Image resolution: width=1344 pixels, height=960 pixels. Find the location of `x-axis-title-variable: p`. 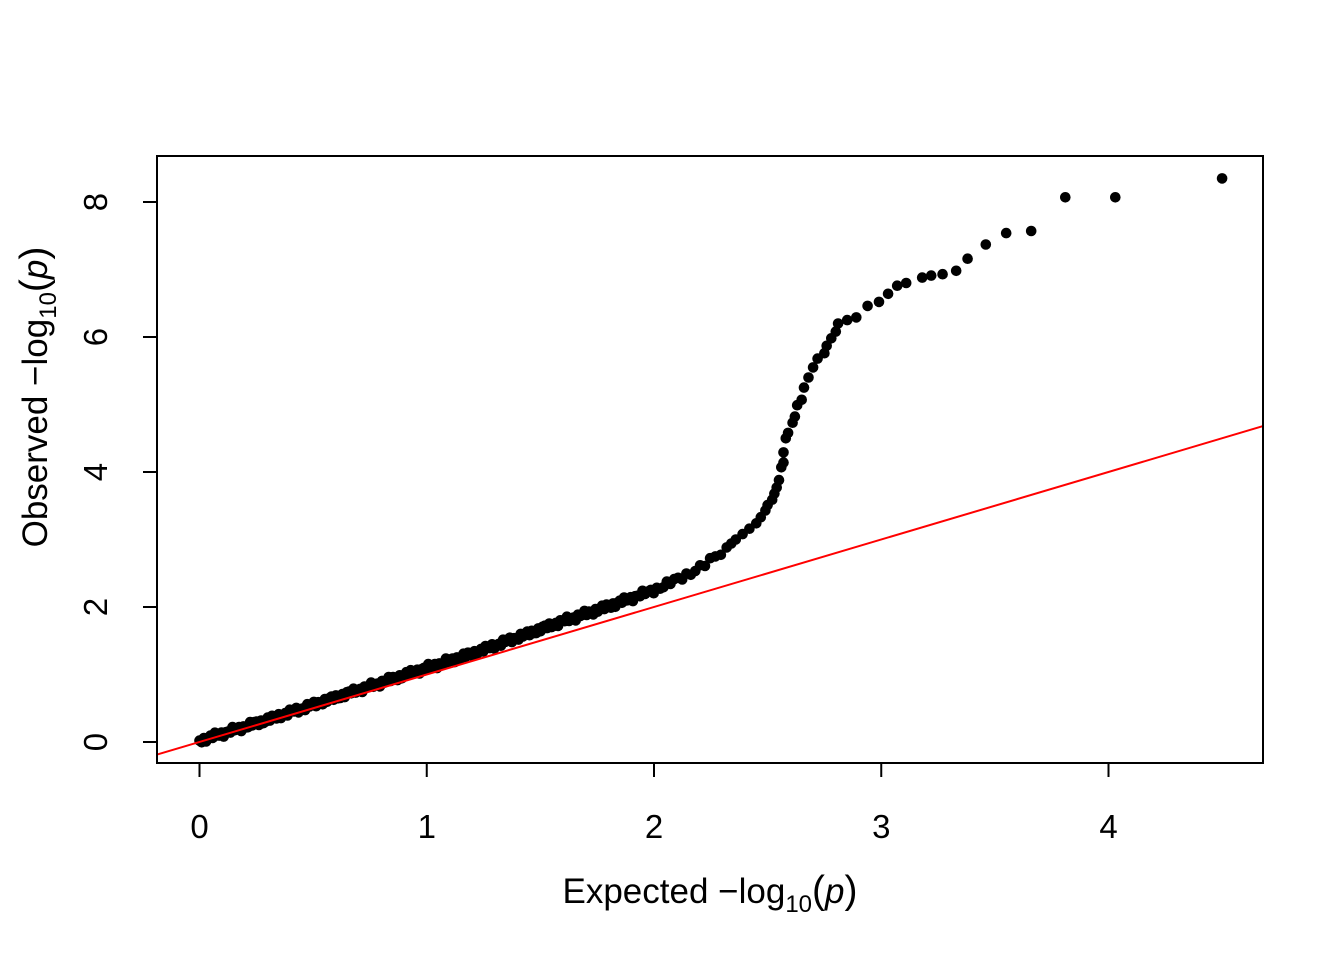

x-axis-title-variable: p is located at coordinates (834, 891).